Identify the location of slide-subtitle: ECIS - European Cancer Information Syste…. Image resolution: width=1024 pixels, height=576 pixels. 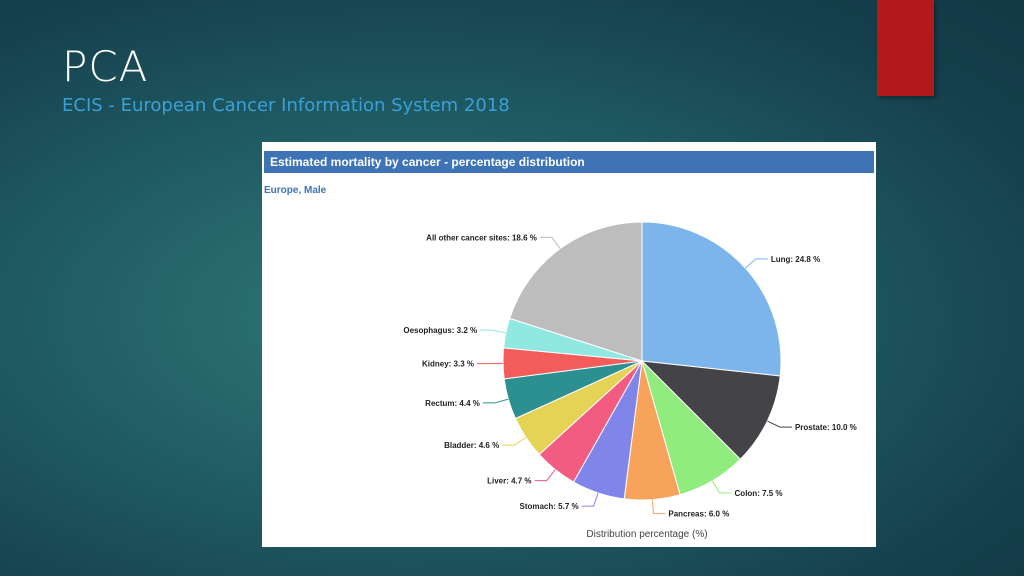
(286, 105).